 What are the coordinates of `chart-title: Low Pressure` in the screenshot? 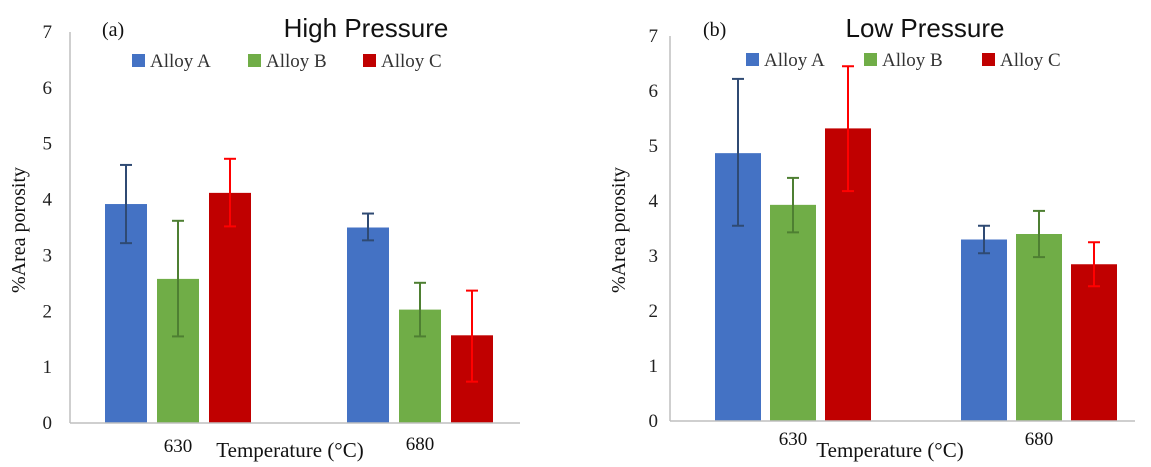 It's located at (925, 28).